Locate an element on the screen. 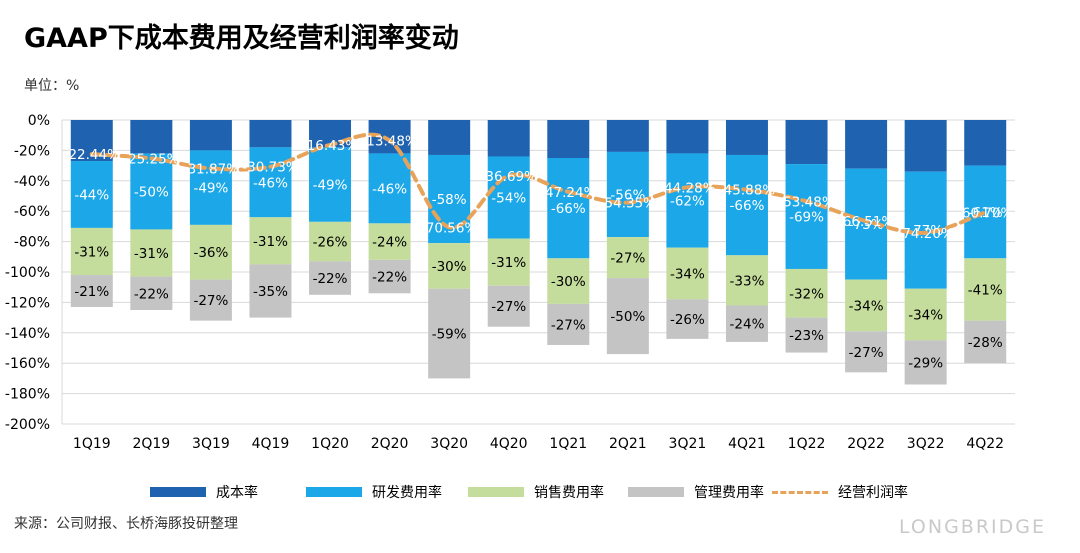  line-label-op-margin: -66.51% is located at coordinates (866, 222).